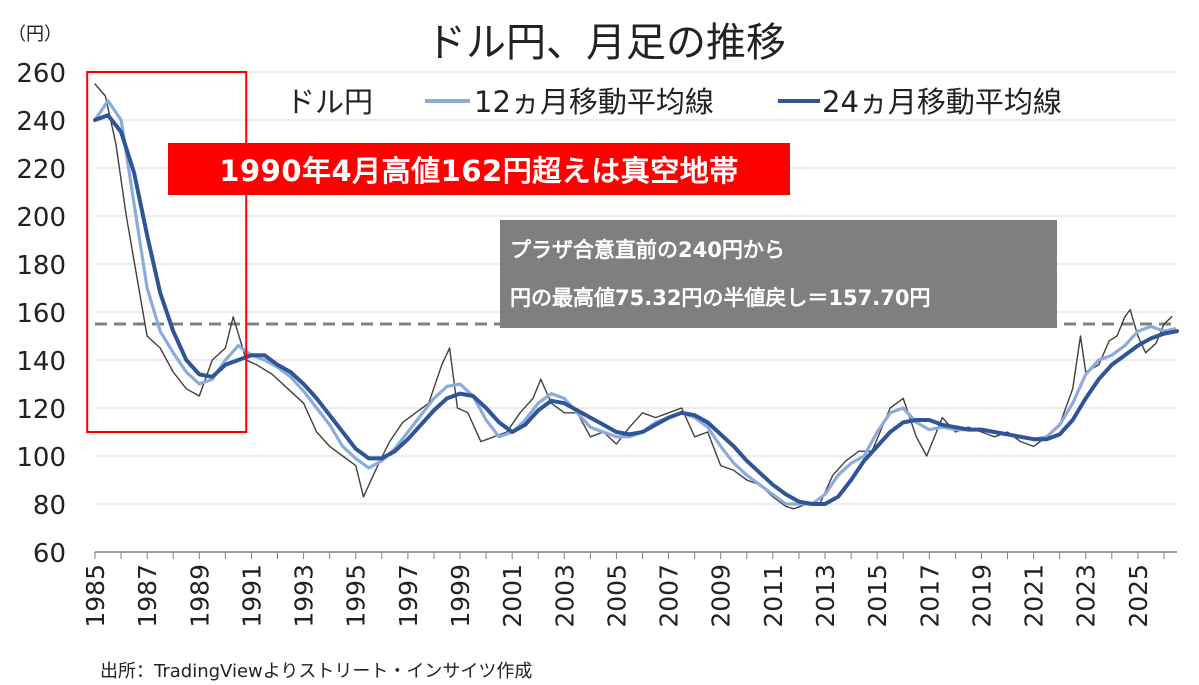  I want to click on y-tick-label: 120, so click(41, 410).